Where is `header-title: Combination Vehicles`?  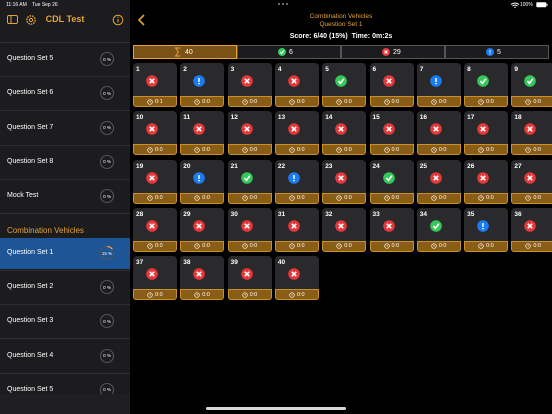 header-title: Combination Vehicles is located at coordinates (341, 16).